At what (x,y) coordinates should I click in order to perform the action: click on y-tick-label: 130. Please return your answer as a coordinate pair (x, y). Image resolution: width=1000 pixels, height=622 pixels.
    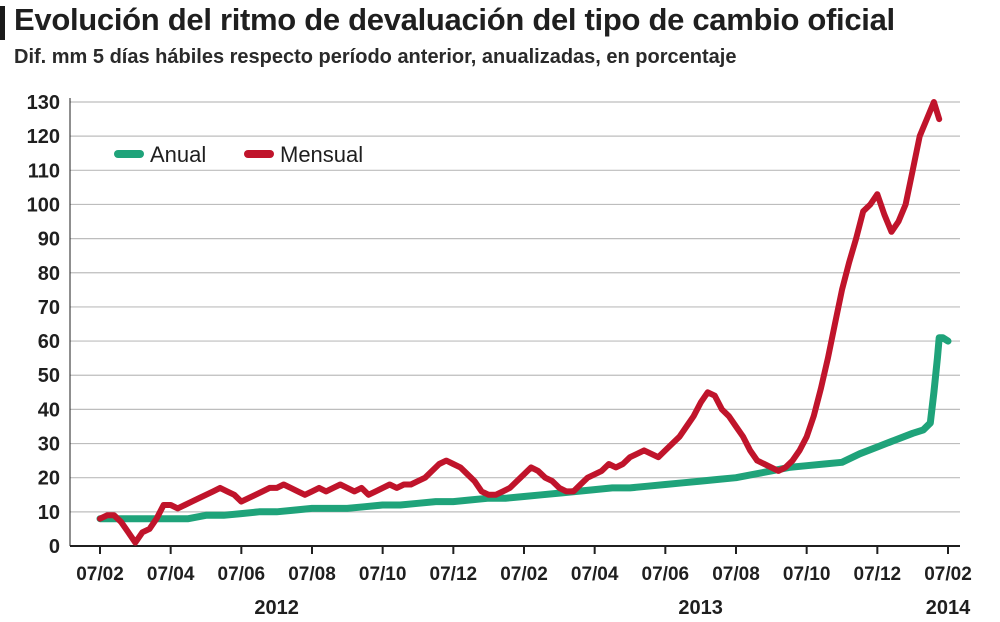
    Looking at the image, I should click on (43, 103).